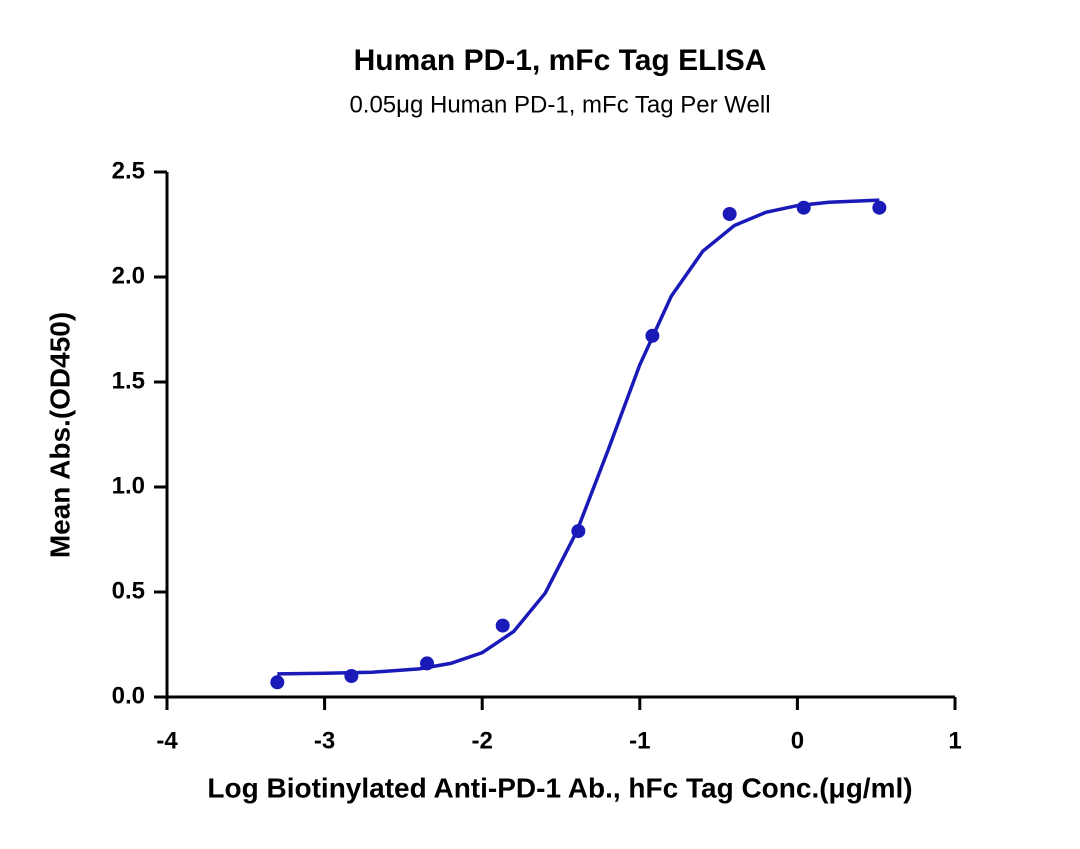  I want to click on y-tick-label: 0.5, so click(128, 590).